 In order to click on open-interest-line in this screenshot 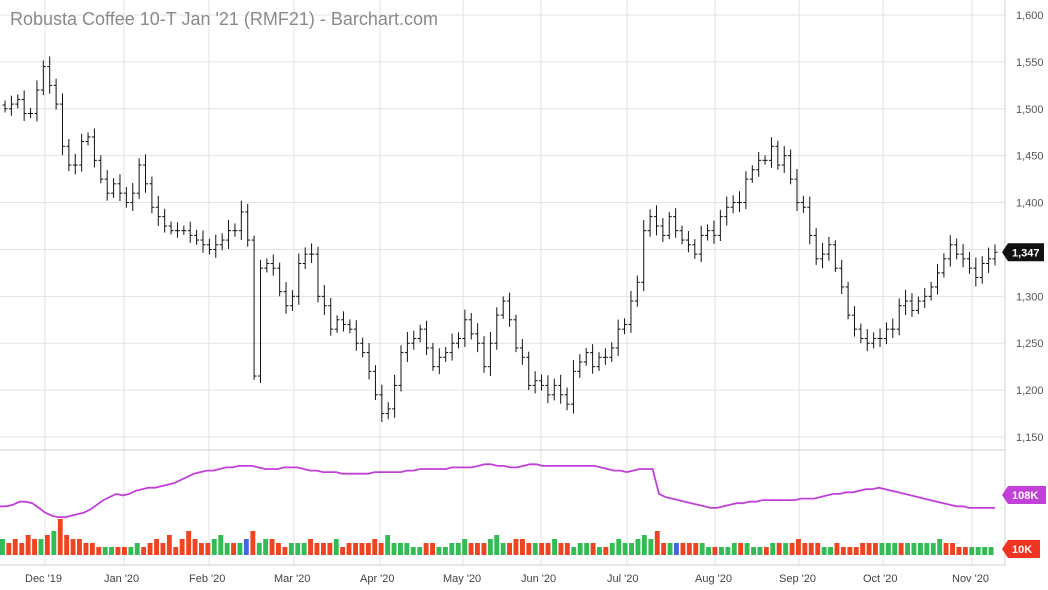, I will do `click(497, 491)`.